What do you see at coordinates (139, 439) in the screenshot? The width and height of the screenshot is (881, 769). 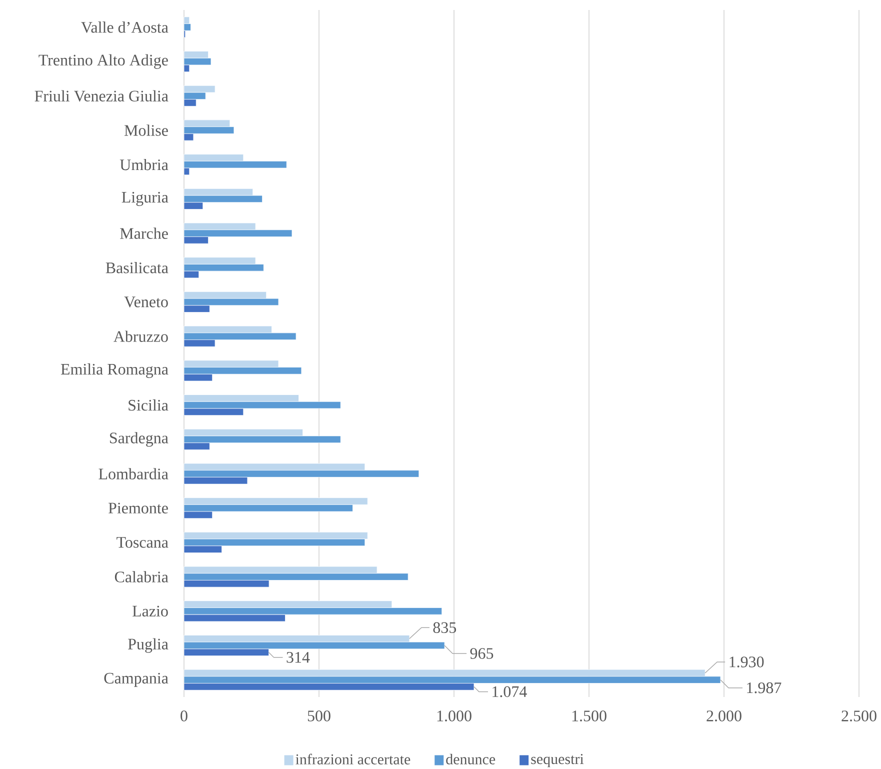 I see `y-tick-label: Sardegna` at bounding box center [139, 439].